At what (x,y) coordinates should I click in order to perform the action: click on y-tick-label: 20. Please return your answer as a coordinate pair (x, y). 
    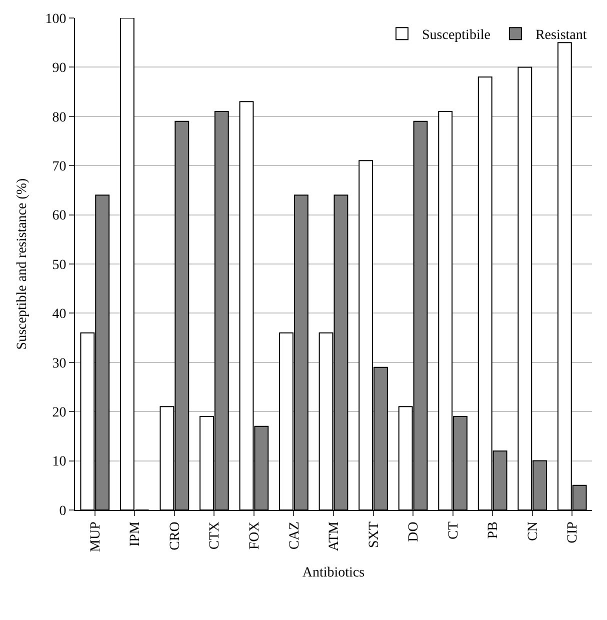
    Looking at the image, I should click on (59, 413).